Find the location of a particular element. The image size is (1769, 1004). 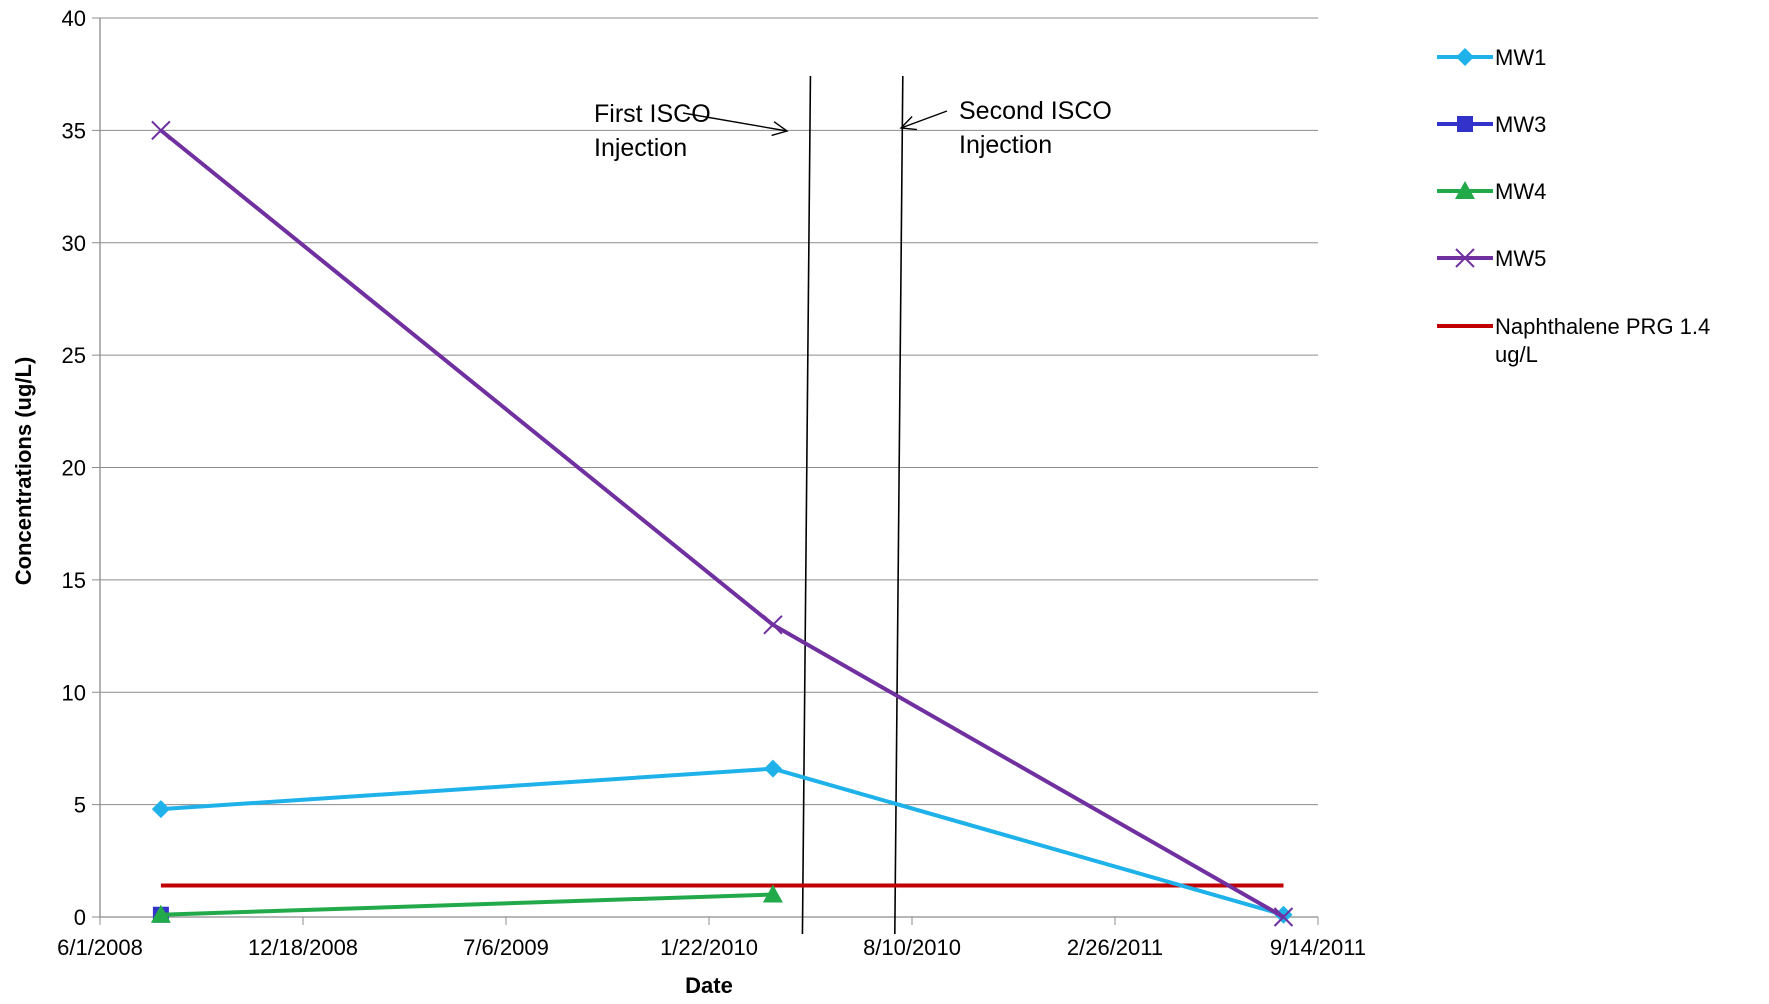

legend-marker-mw4 is located at coordinates (1465, 190).